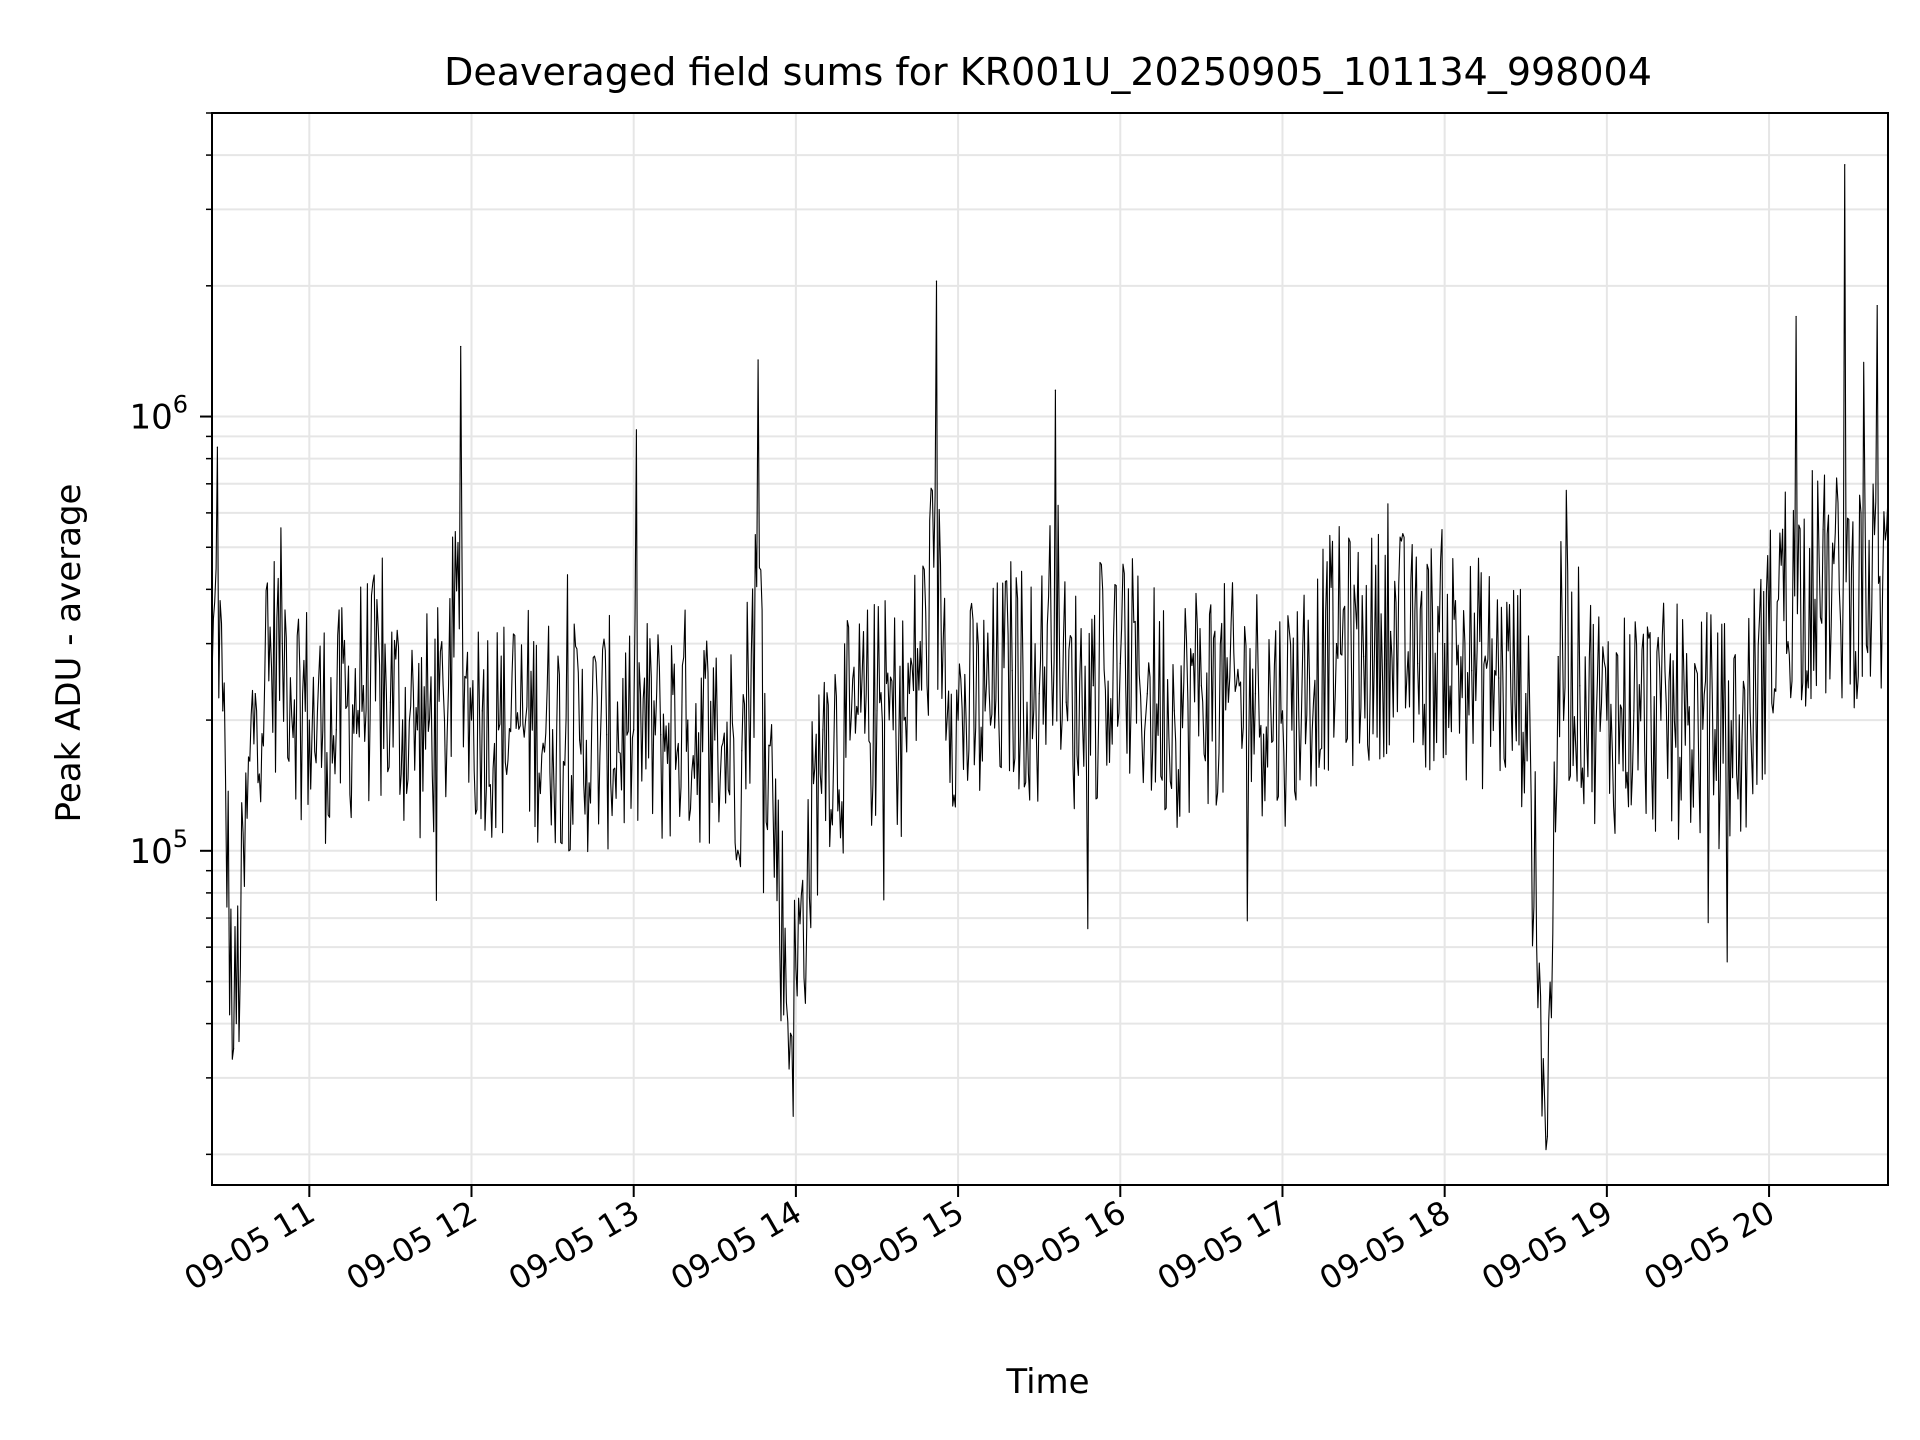  Describe the element at coordinates (158, 414) in the screenshot. I see `y-tick-label: 10⁶` at that location.